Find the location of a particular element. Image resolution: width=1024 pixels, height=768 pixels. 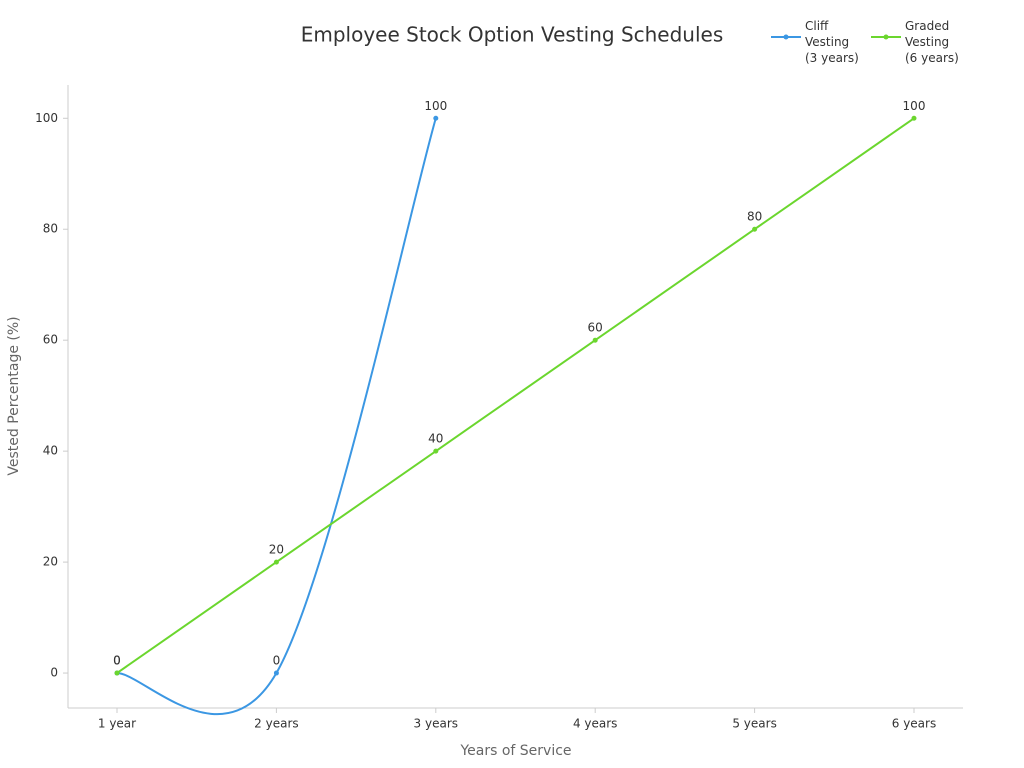

y-tick-label: 40 is located at coordinates (50, 451).